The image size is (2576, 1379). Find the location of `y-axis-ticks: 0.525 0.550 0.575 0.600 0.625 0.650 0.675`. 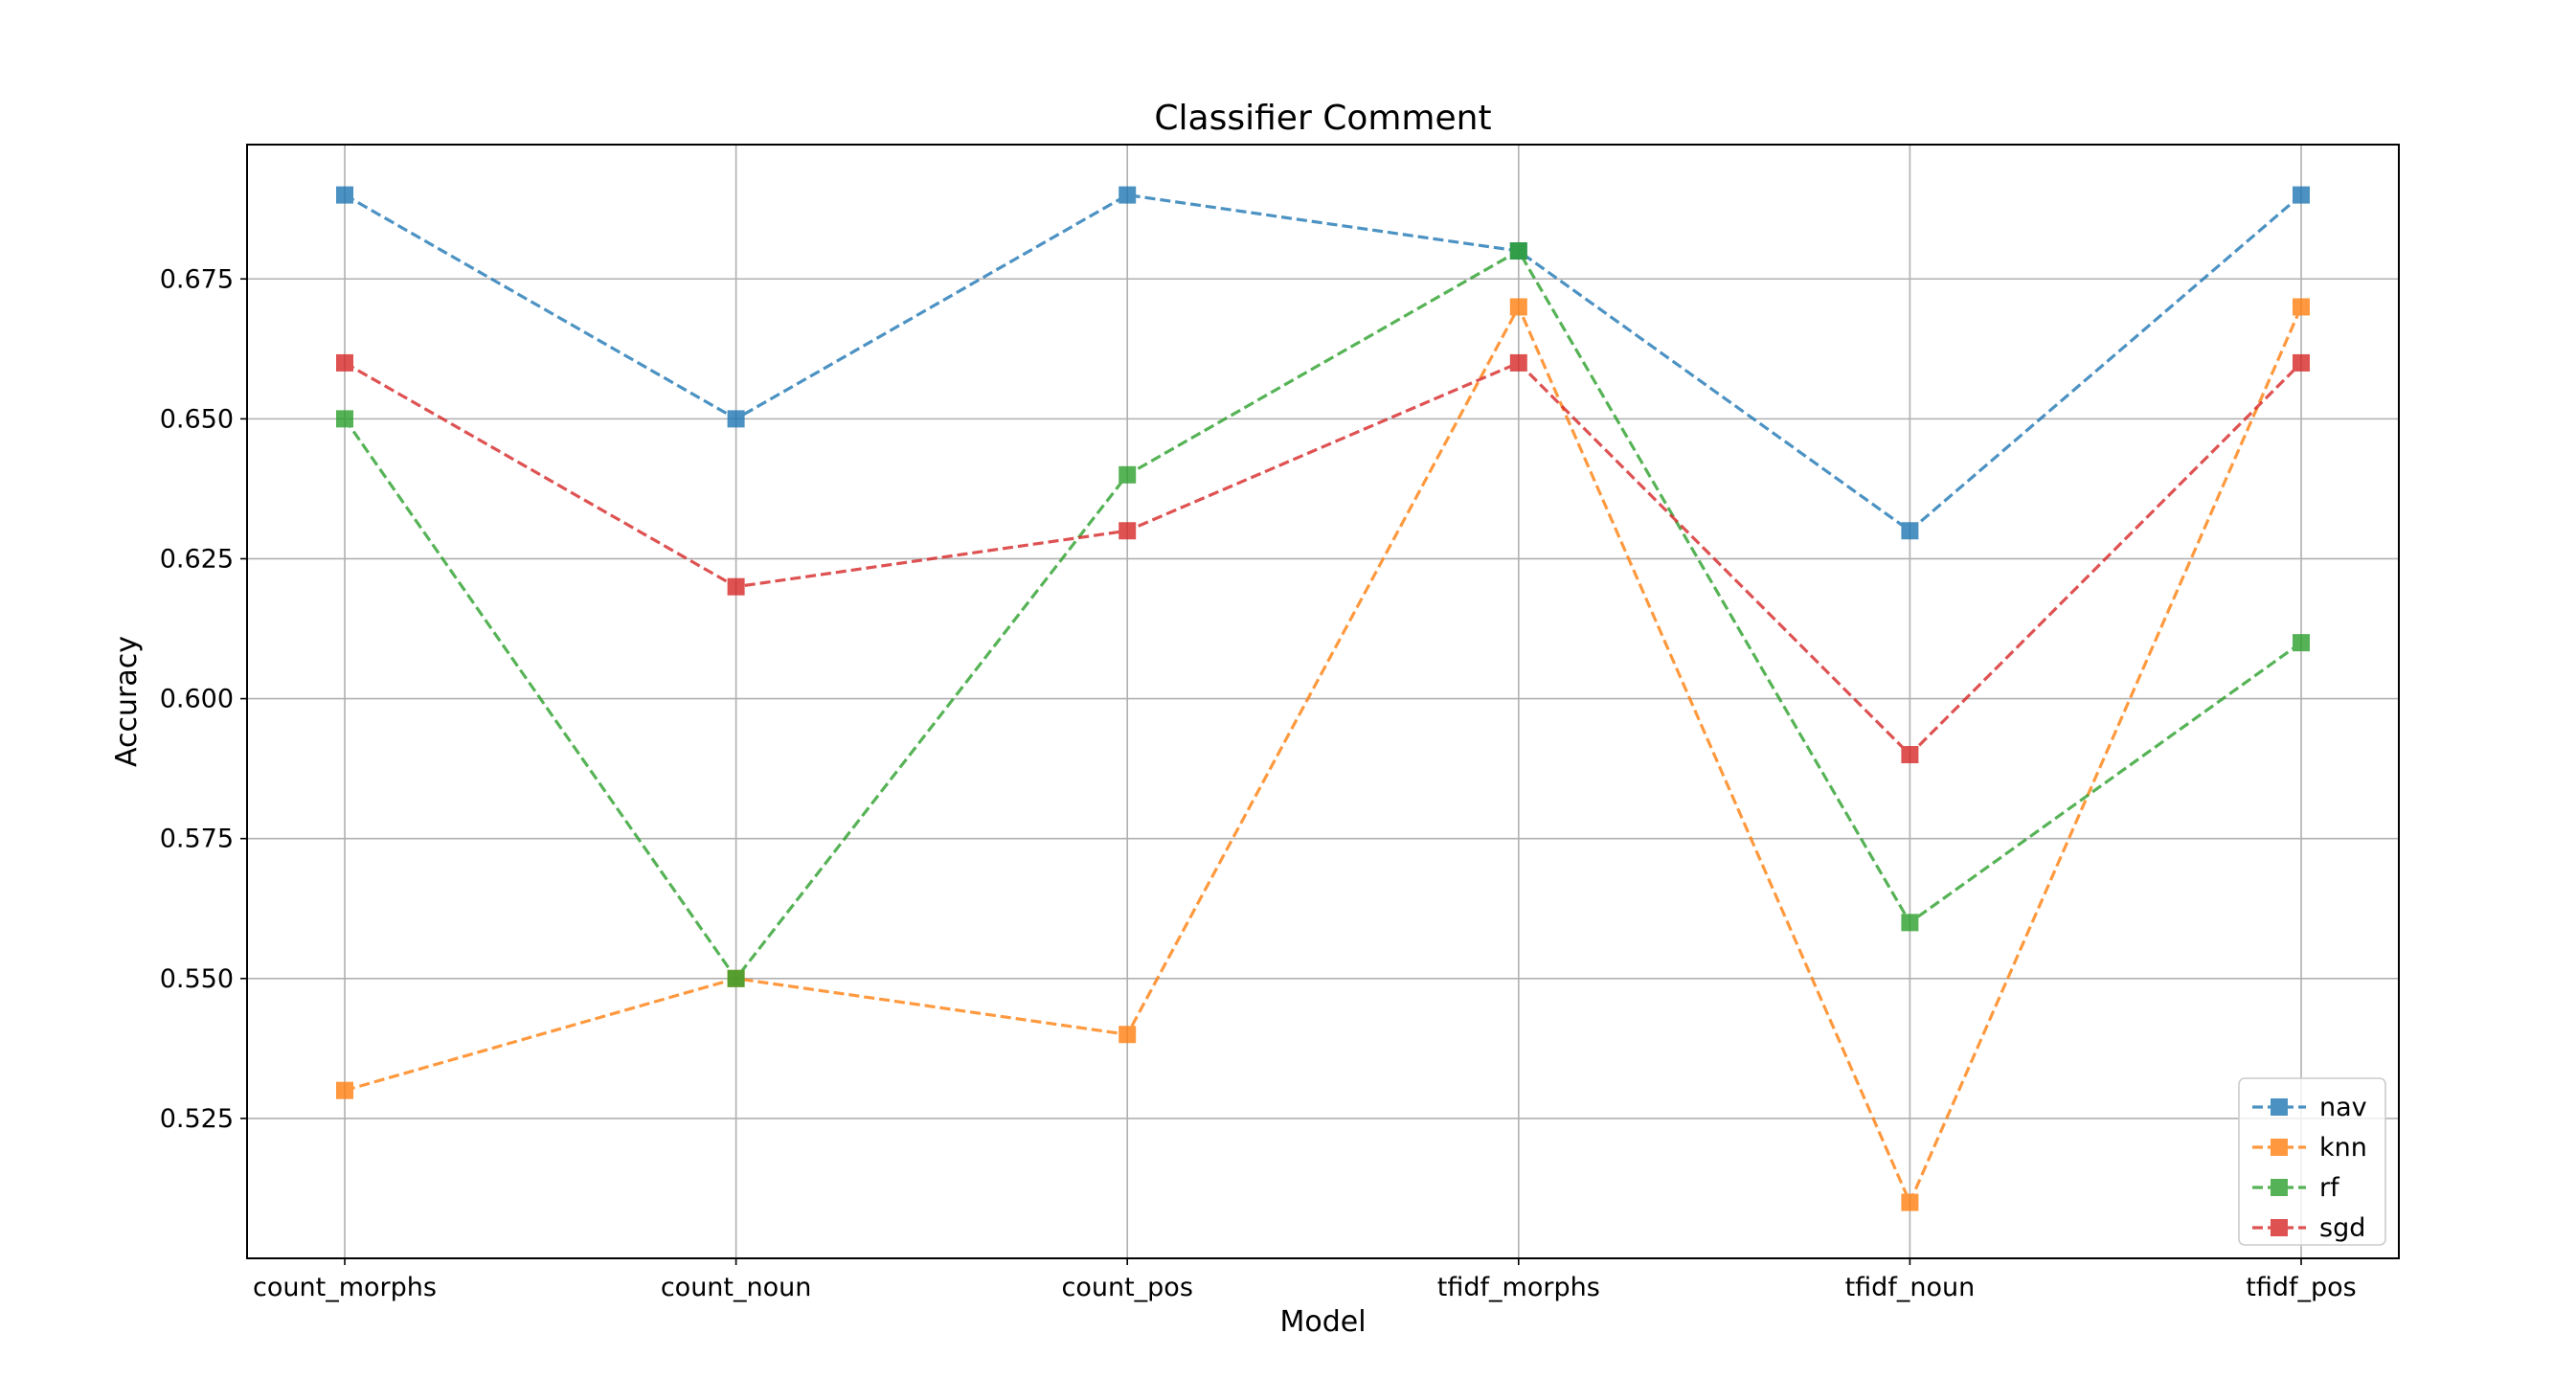

y-axis-ticks: 0.525 0.550 0.575 0.600 0.625 0.650 0.675 is located at coordinates (203, 699).